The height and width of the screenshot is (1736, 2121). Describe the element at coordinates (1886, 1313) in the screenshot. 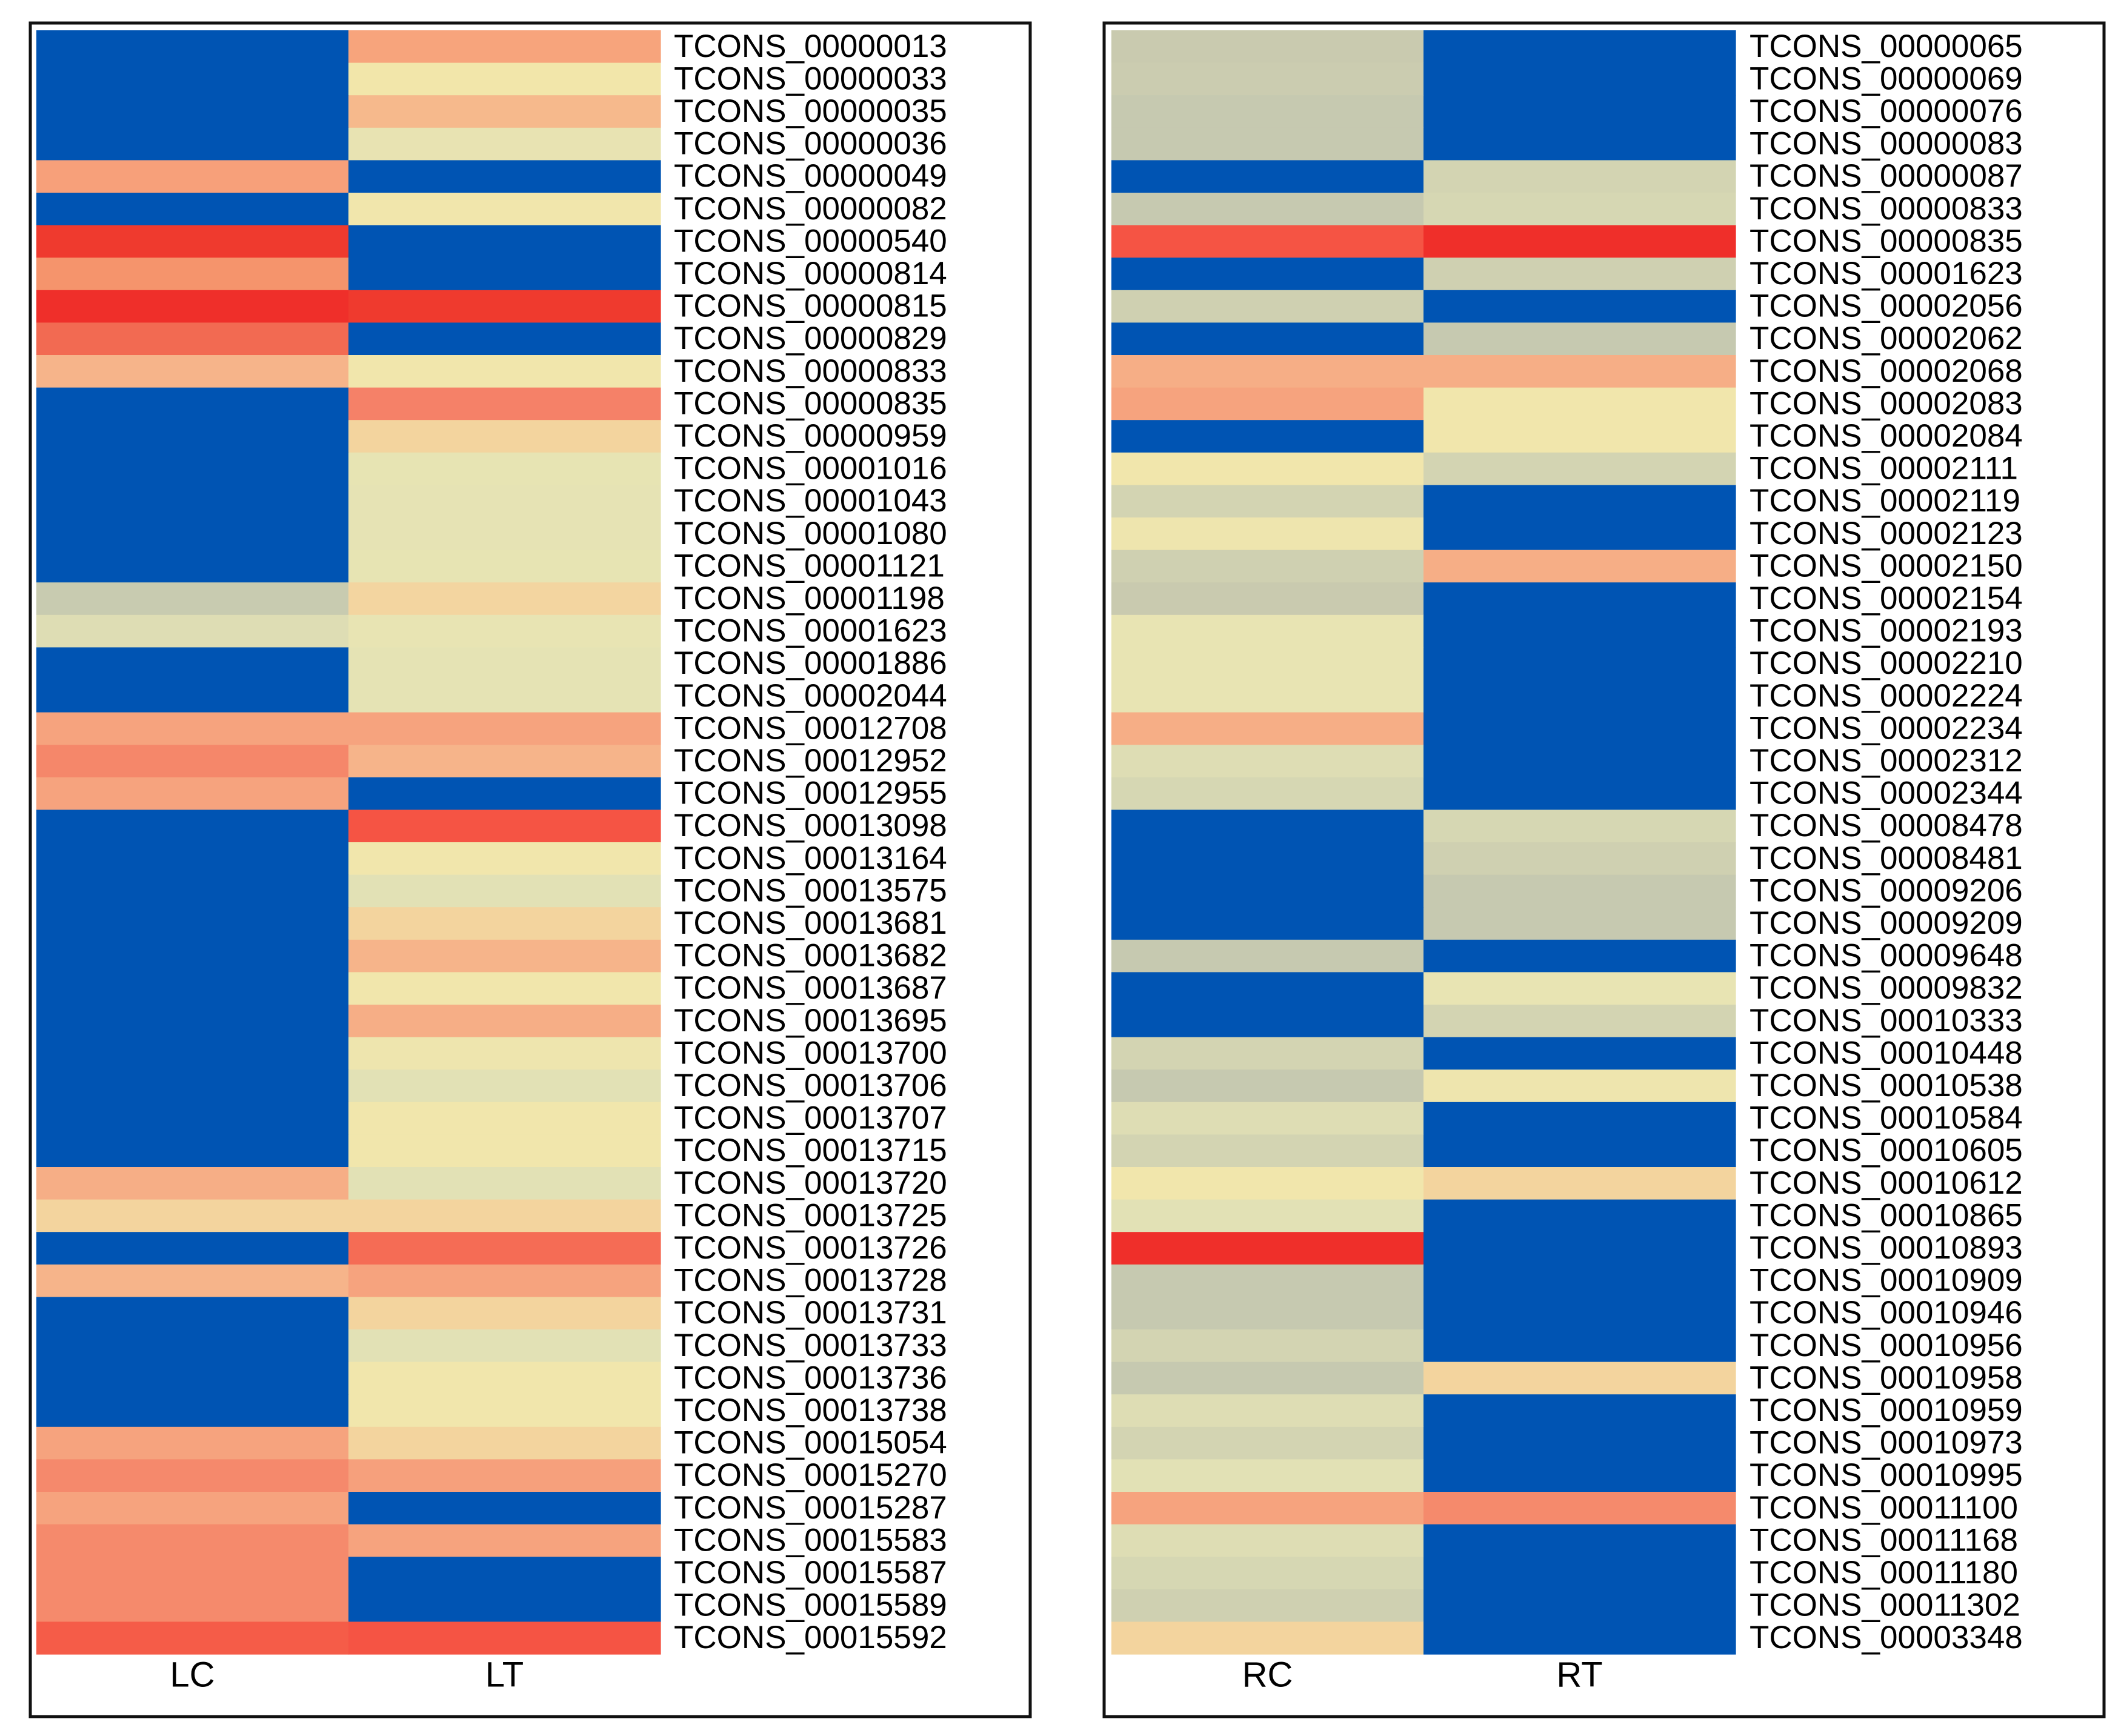

I see `row-label: TCONS_00010946` at that location.